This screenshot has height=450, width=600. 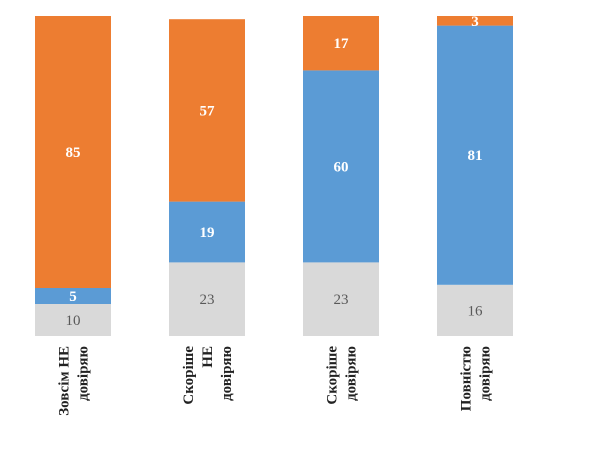 I want to click on data-label: 81, so click(x=475, y=156).